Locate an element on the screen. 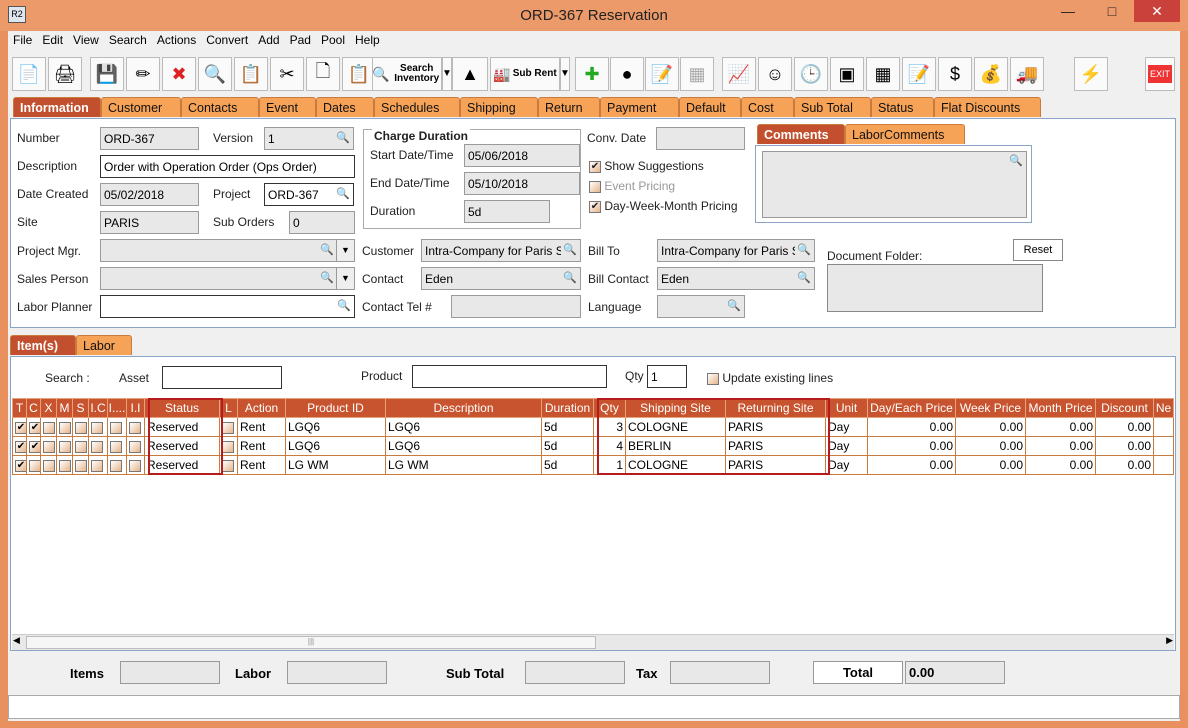  column-header: Action is located at coordinates (261, 408).